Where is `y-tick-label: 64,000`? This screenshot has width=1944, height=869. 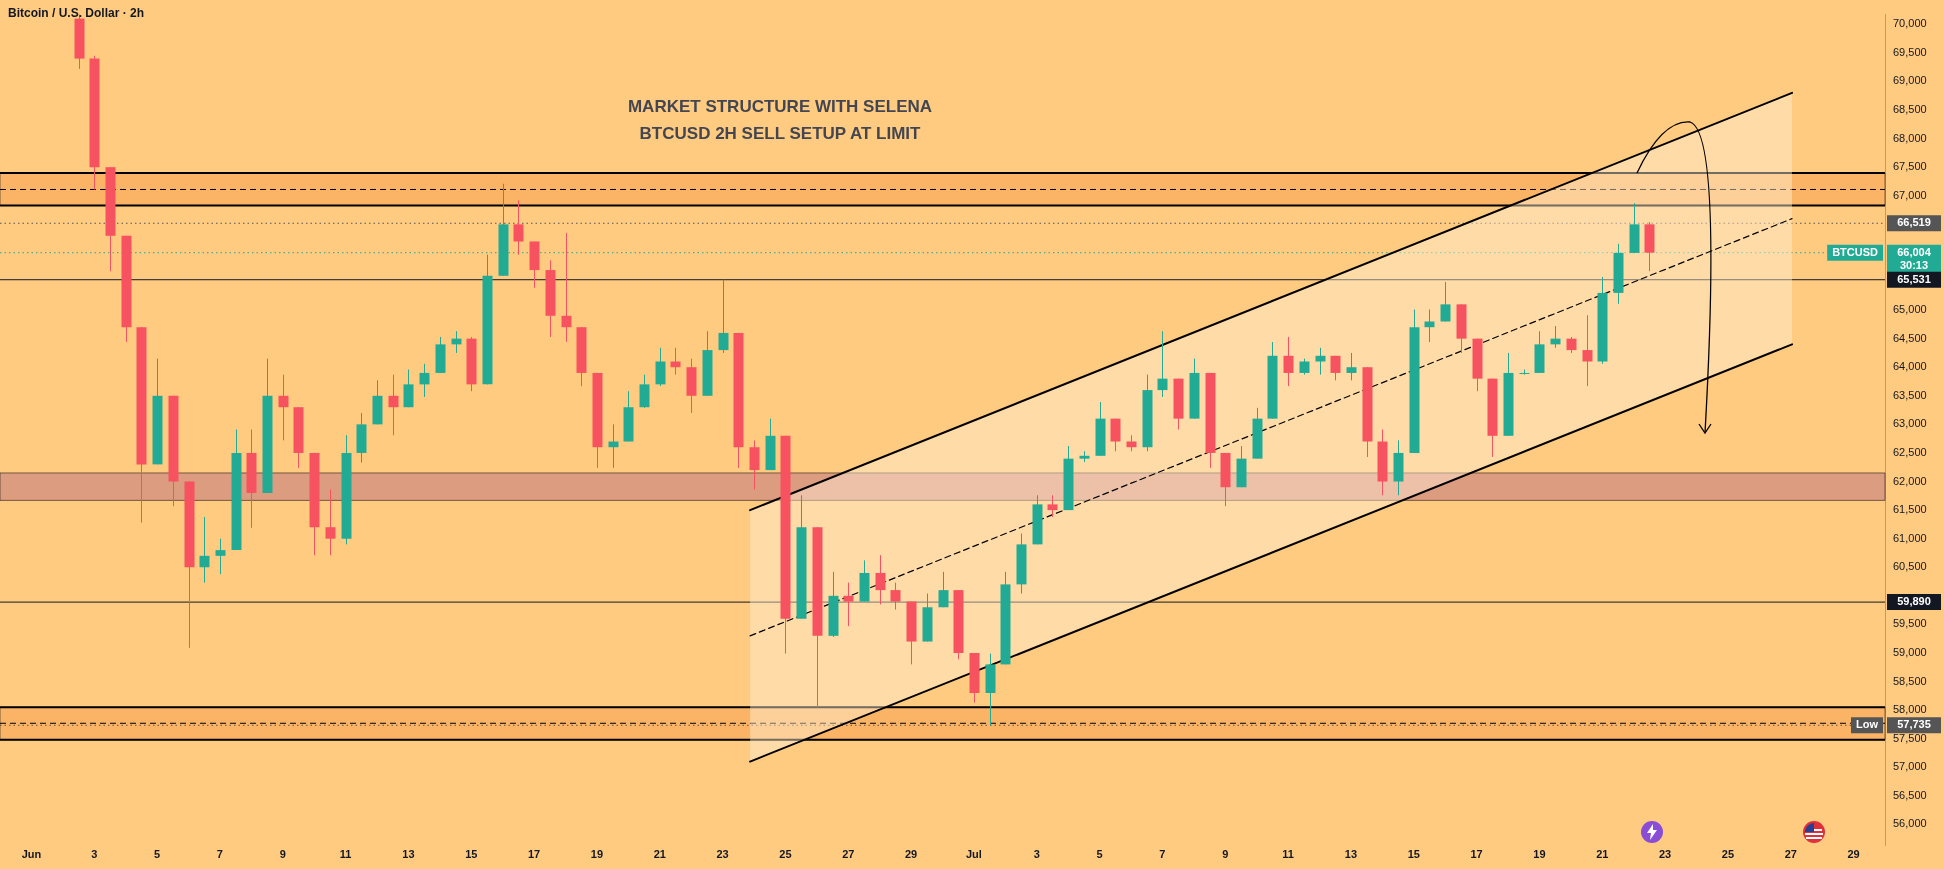 y-tick-label: 64,000 is located at coordinates (1910, 366).